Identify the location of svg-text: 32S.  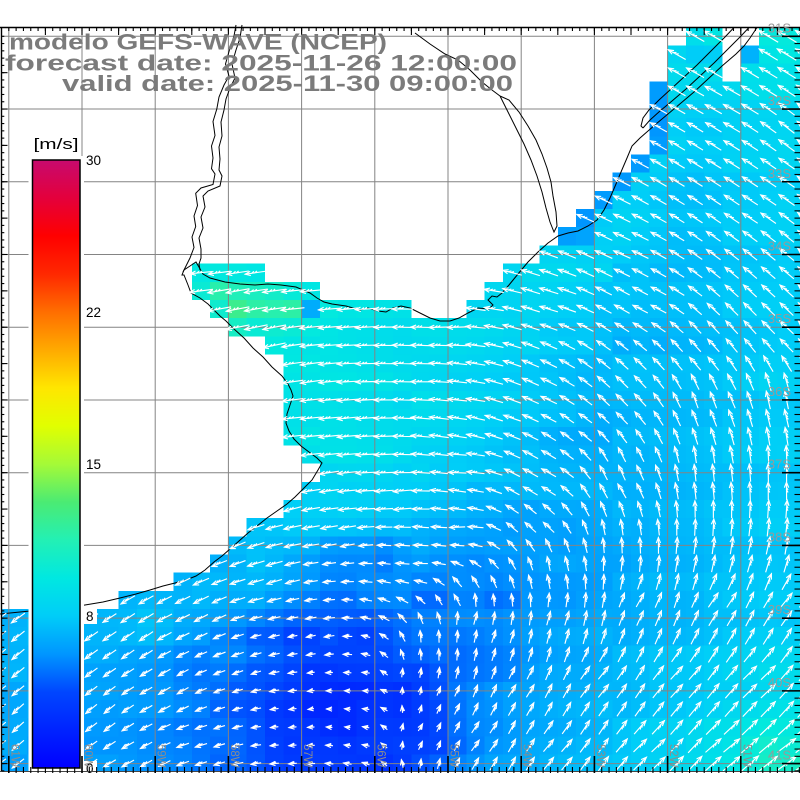
(779, 100).